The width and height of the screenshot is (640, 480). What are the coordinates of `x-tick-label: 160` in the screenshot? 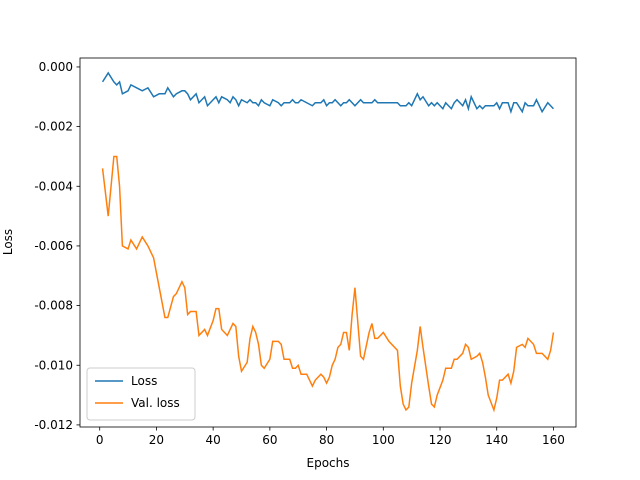 It's located at (553, 440).